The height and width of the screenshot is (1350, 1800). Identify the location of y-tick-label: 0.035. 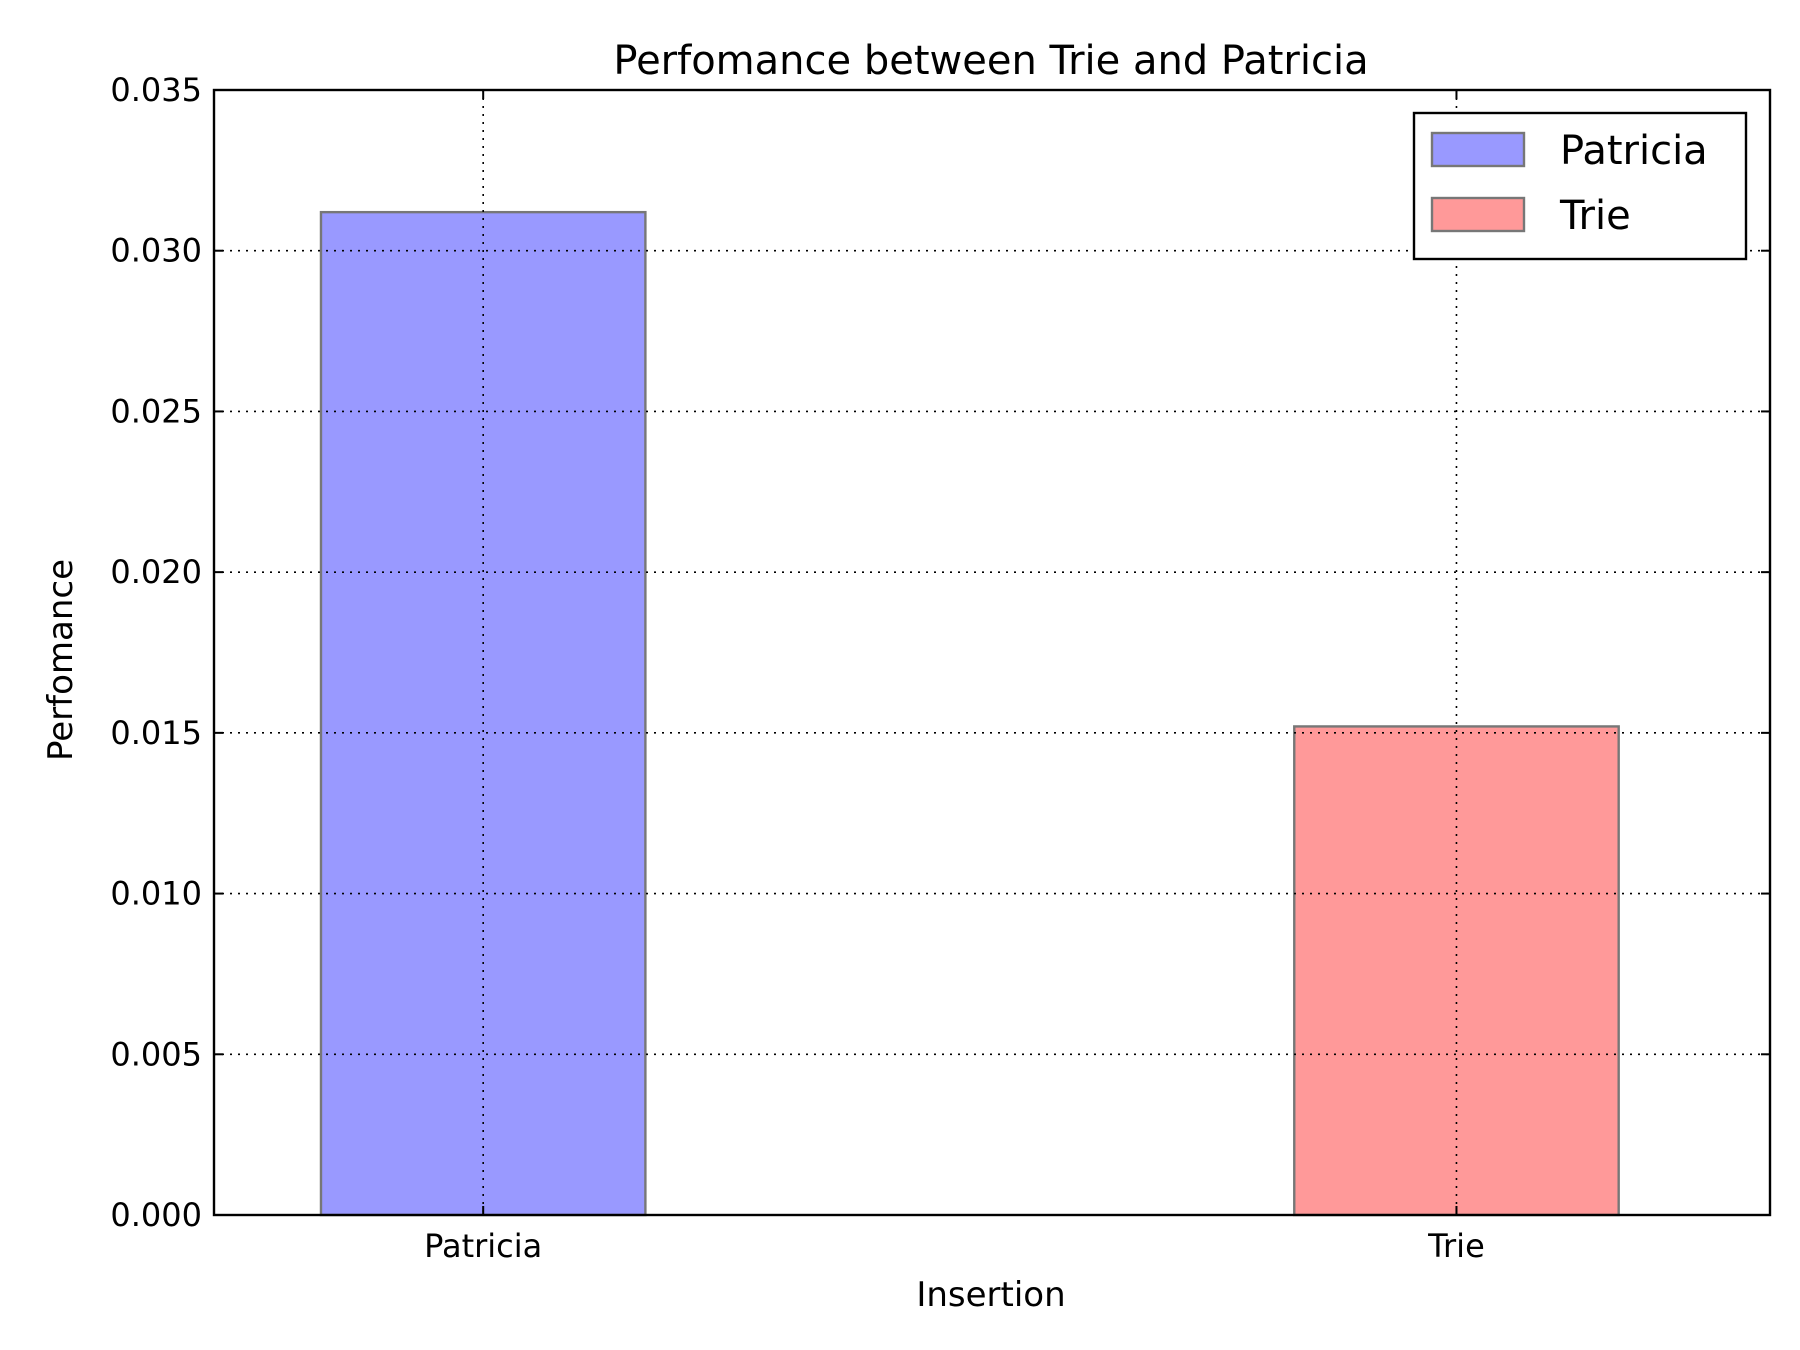
(156, 90).